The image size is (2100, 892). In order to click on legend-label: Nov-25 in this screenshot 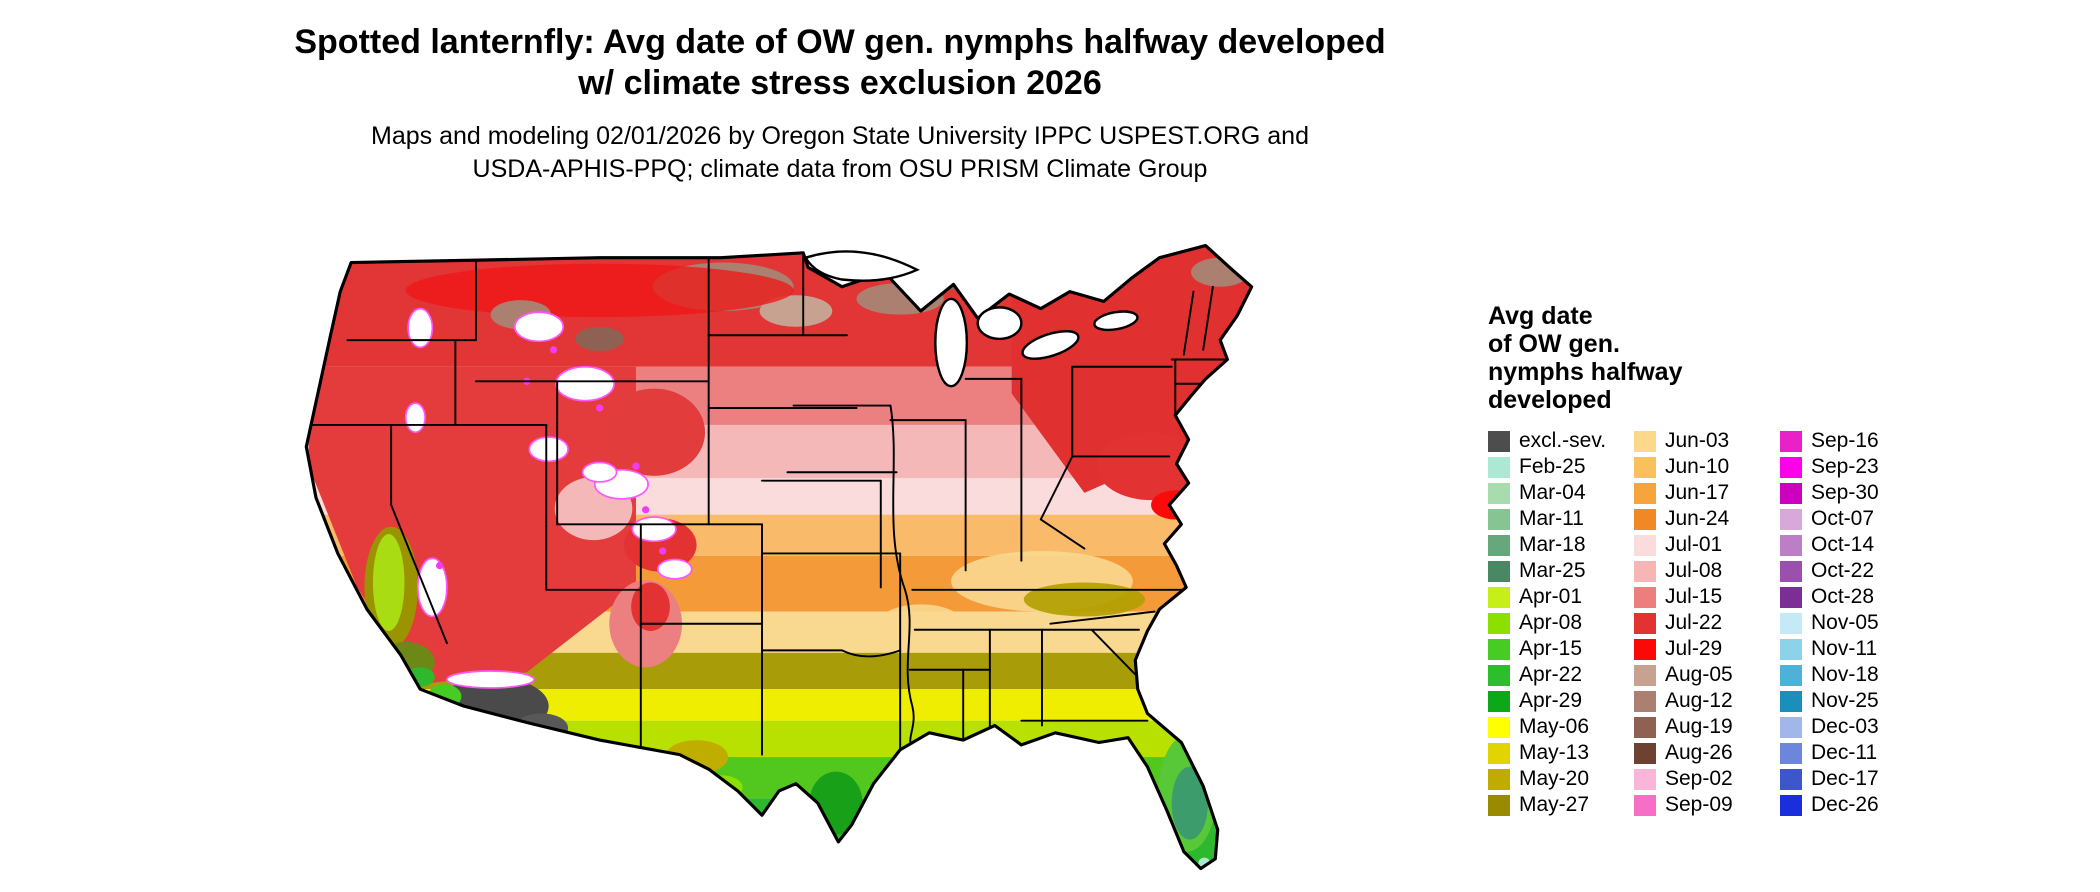, I will do `click(1845, 700)`.